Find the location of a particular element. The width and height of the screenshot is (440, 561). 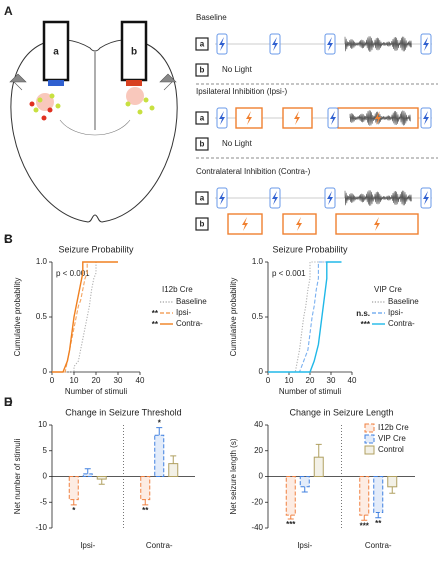

y-tick-label: -20 is located at coordinates (257, 501).